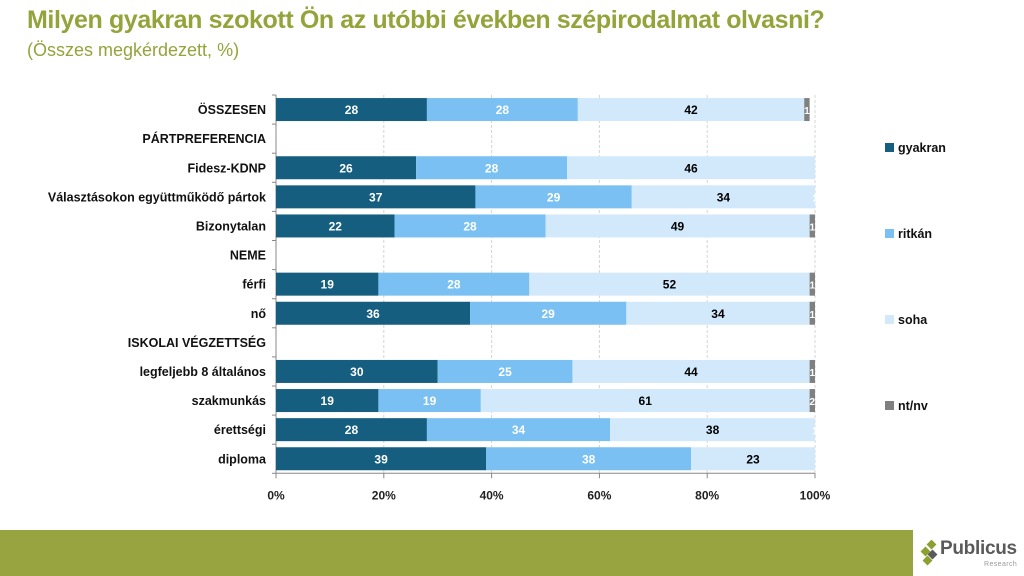 The image size is (1024, 576). What do you see at coordinates (384, 495) in the screenshot?
I see `x-tick-label: 20%` at bounding box center [384, 495].